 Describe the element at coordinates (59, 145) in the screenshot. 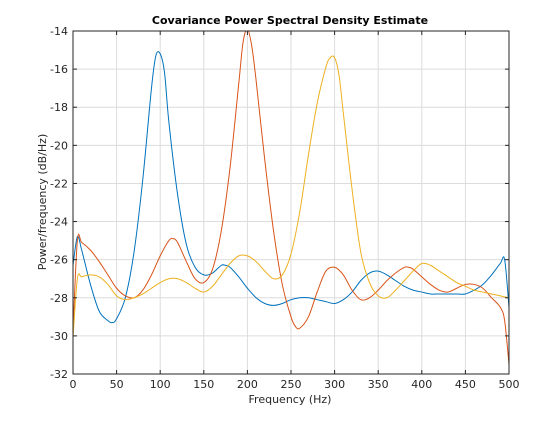

I see `y-tick-label: -20` at that location.